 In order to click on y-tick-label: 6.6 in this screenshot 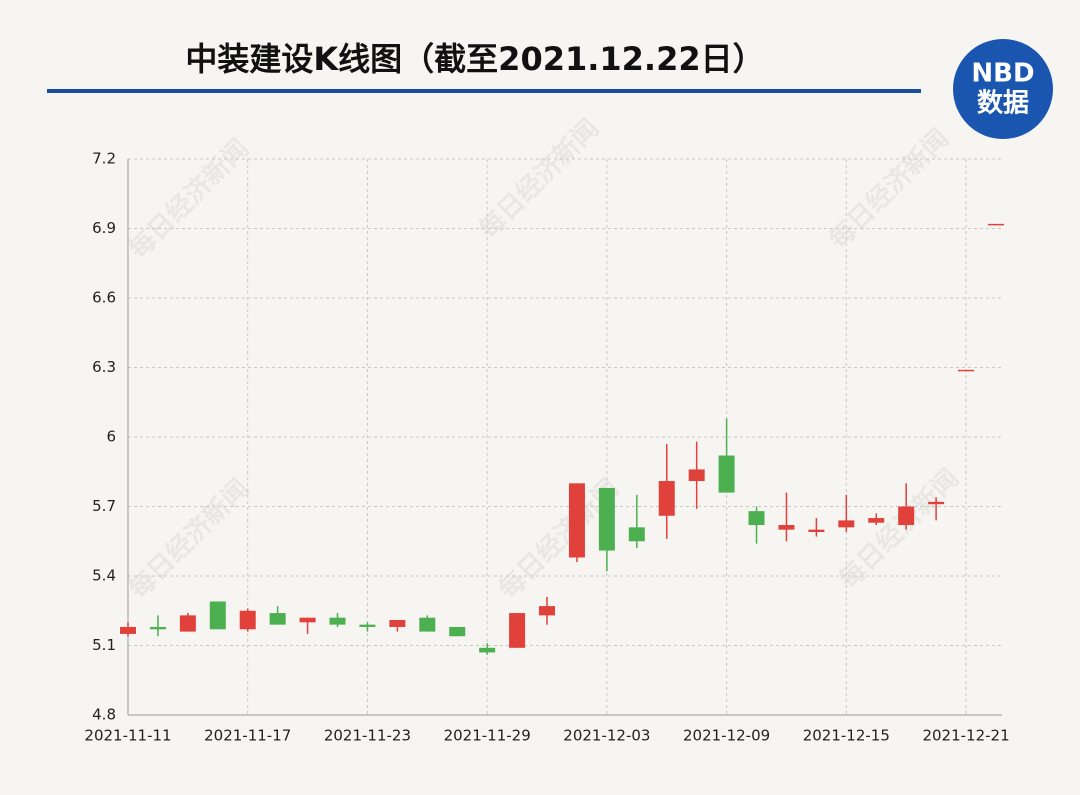, I will do `click(104, 298)`.